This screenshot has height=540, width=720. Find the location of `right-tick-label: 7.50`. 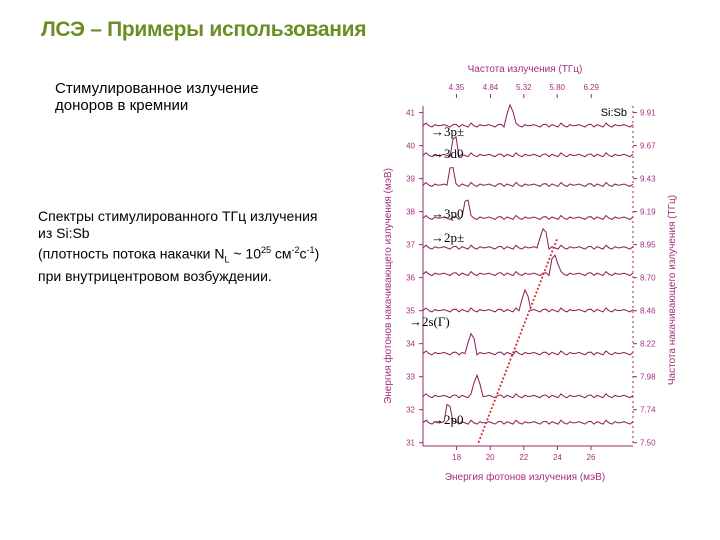

right-tick-label: 7.50 is located at coordinates (648, 443).